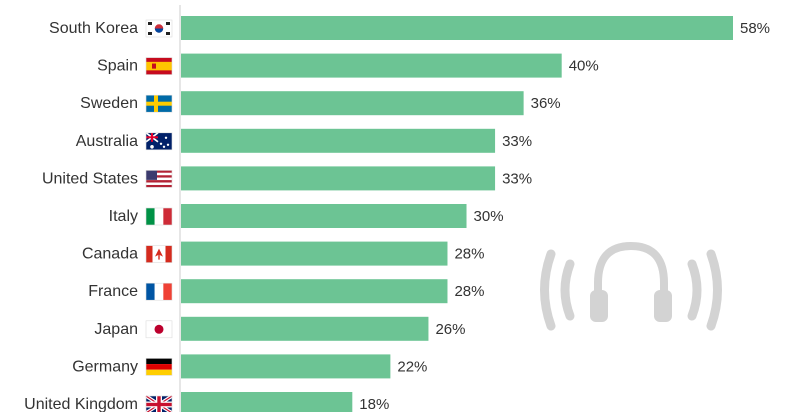  I want to click on category-label: Spain, so click(117, 66).